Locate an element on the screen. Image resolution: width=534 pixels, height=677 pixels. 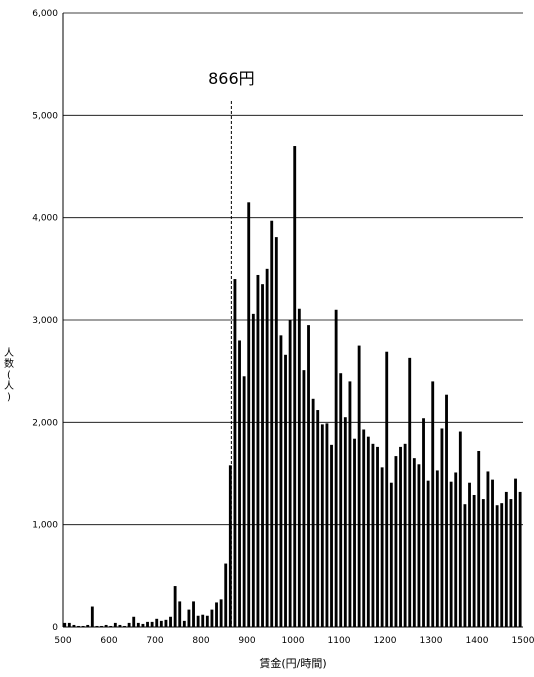
x-tick-label: 800 is located at coordinates (200, 641).